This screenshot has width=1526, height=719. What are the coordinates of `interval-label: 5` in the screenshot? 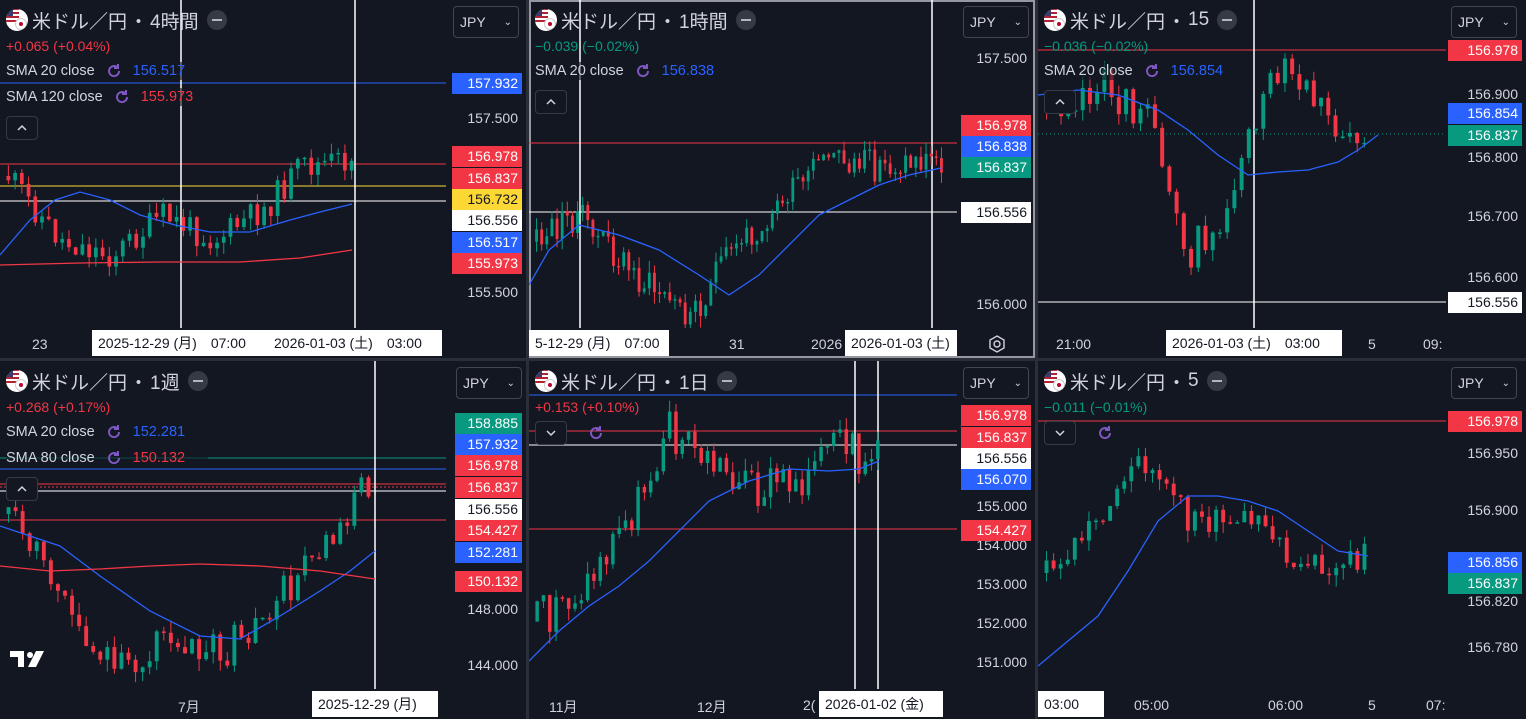 It's located at (1193, 380).